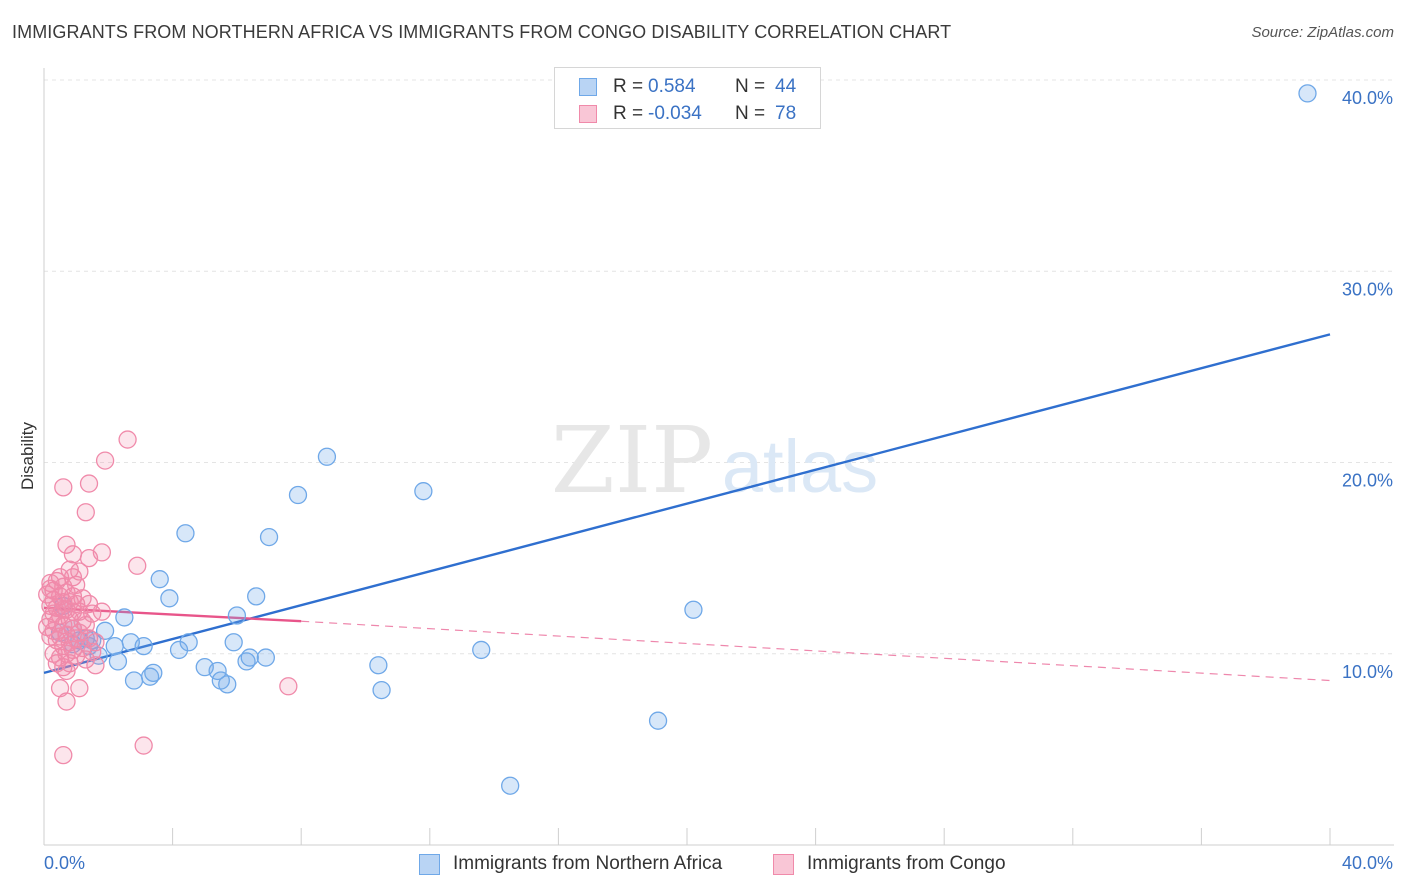 The width and height of the screenshot is (1406, 892). I want to click on legend-row-congo: R = -0.034 N = 78, so click(687, 114).